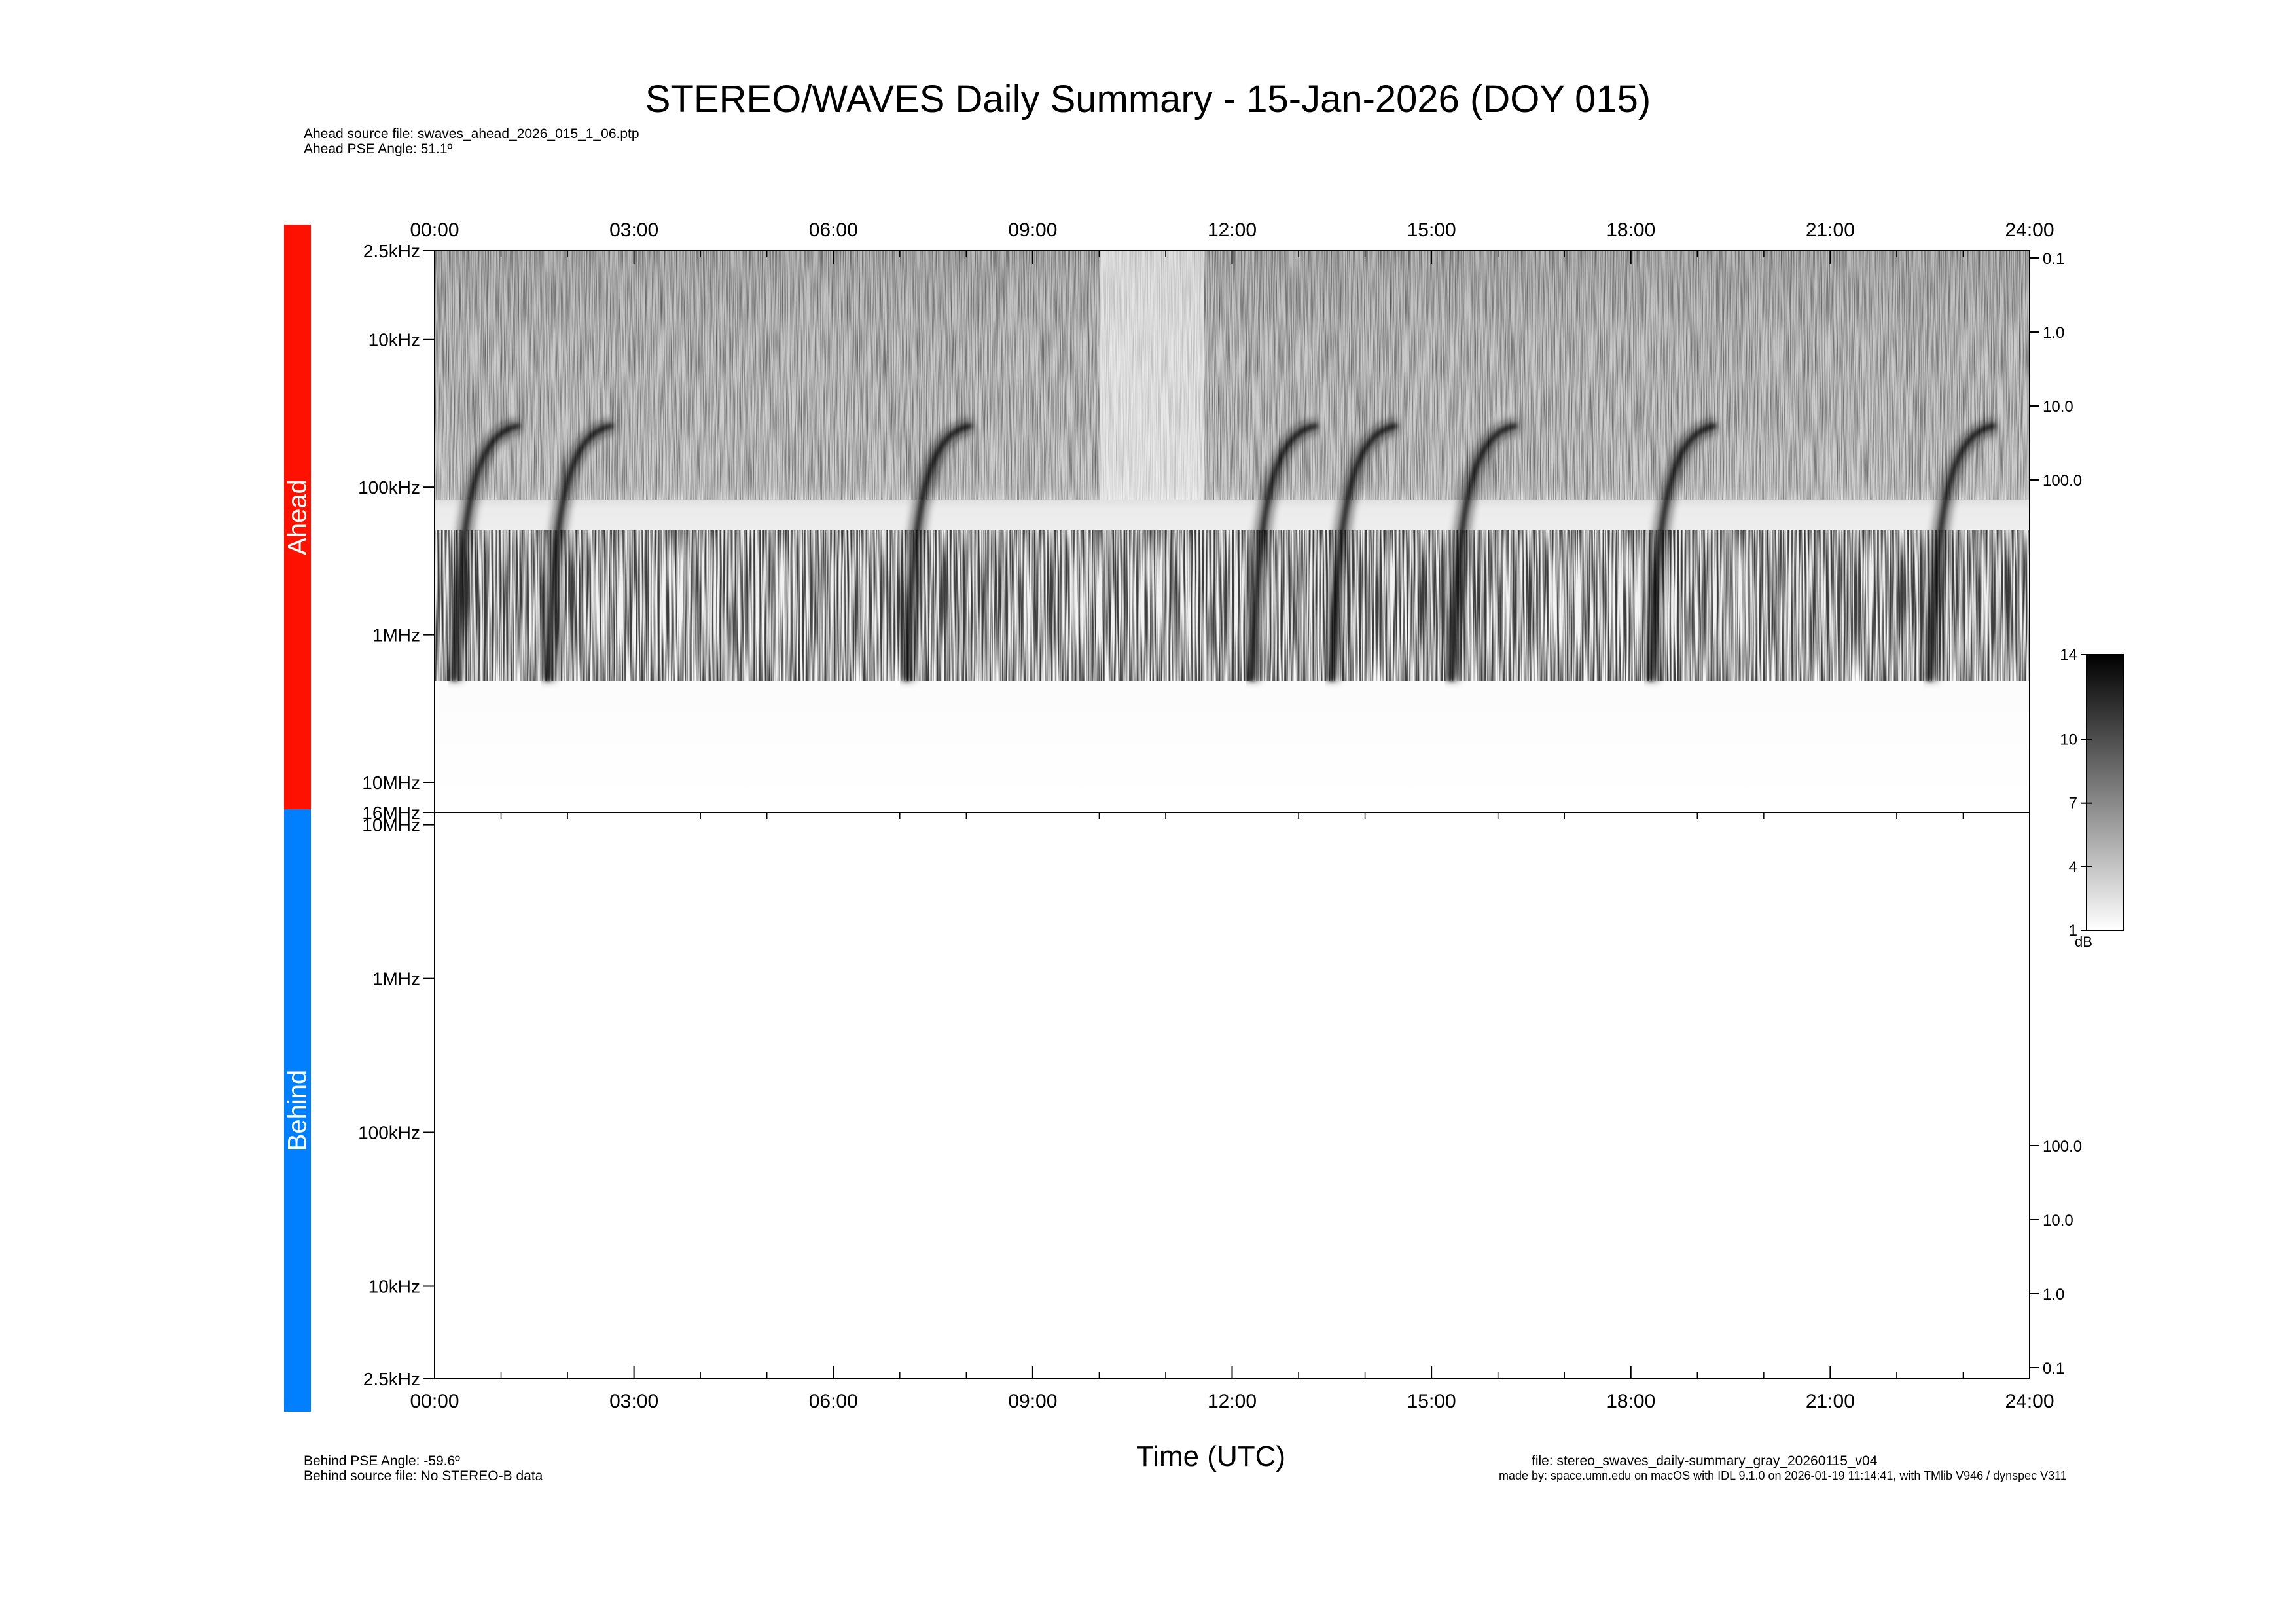 The image size is (2296, 1623). I want to click on colorbar-tick-label: 1, so click(2073, 930).